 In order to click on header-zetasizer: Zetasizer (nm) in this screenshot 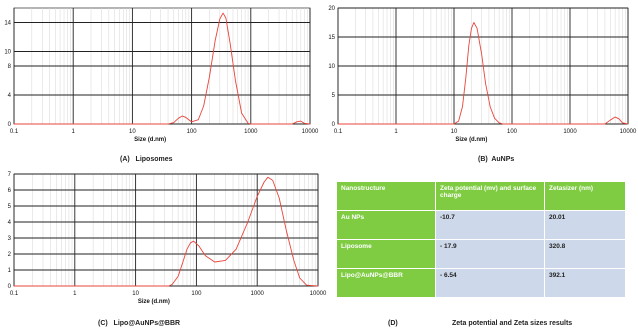, I will do `click(585, 196)`.